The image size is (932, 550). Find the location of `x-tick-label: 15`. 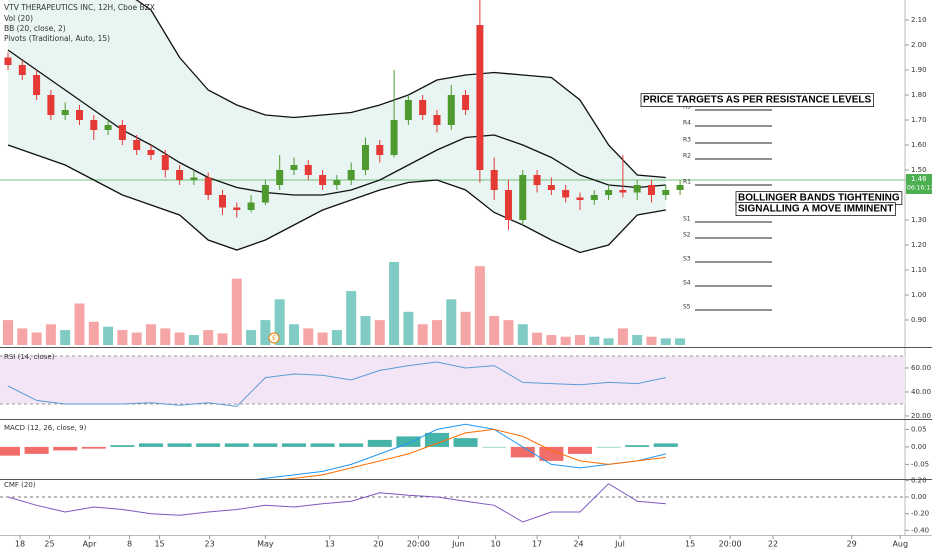

x-tick-label: 15 is located at coordinates (690, 544).